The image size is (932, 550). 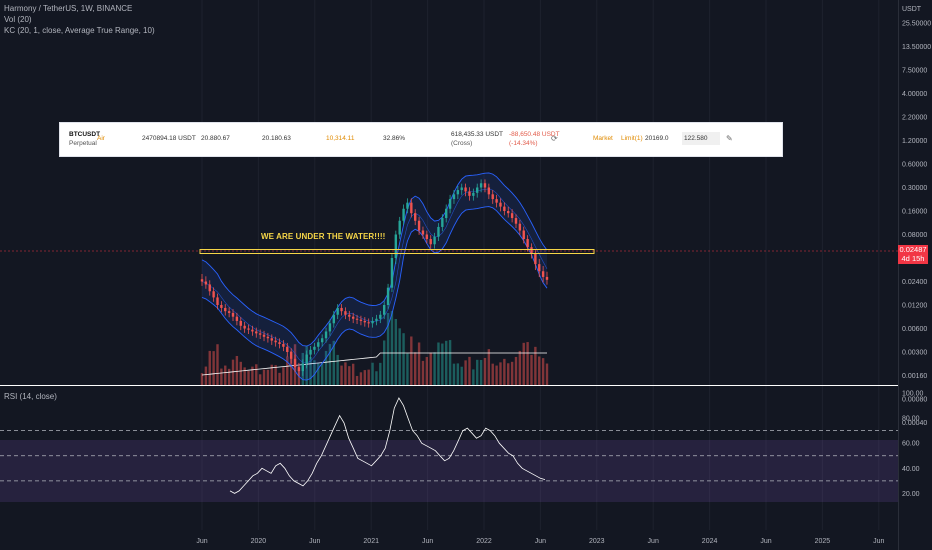 What do you see at coordinates (597, 541) in the screenshot?
I see `time-tick-label: 2023` at bounding box center [597, 541].